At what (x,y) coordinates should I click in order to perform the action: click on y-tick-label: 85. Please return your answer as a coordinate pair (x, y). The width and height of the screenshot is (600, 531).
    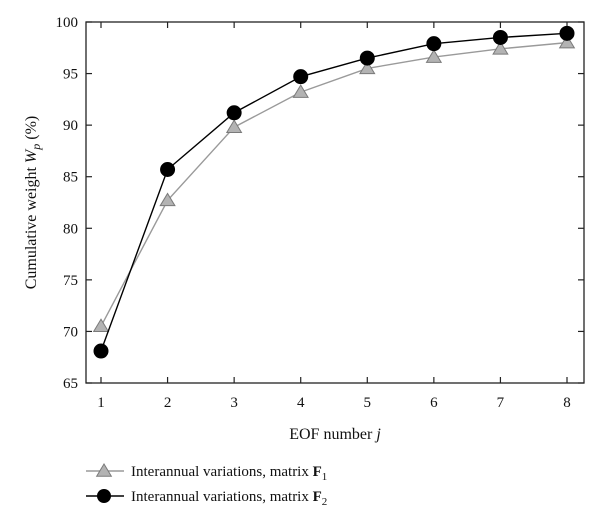
    Looking at the image, I should click on (70, 178).